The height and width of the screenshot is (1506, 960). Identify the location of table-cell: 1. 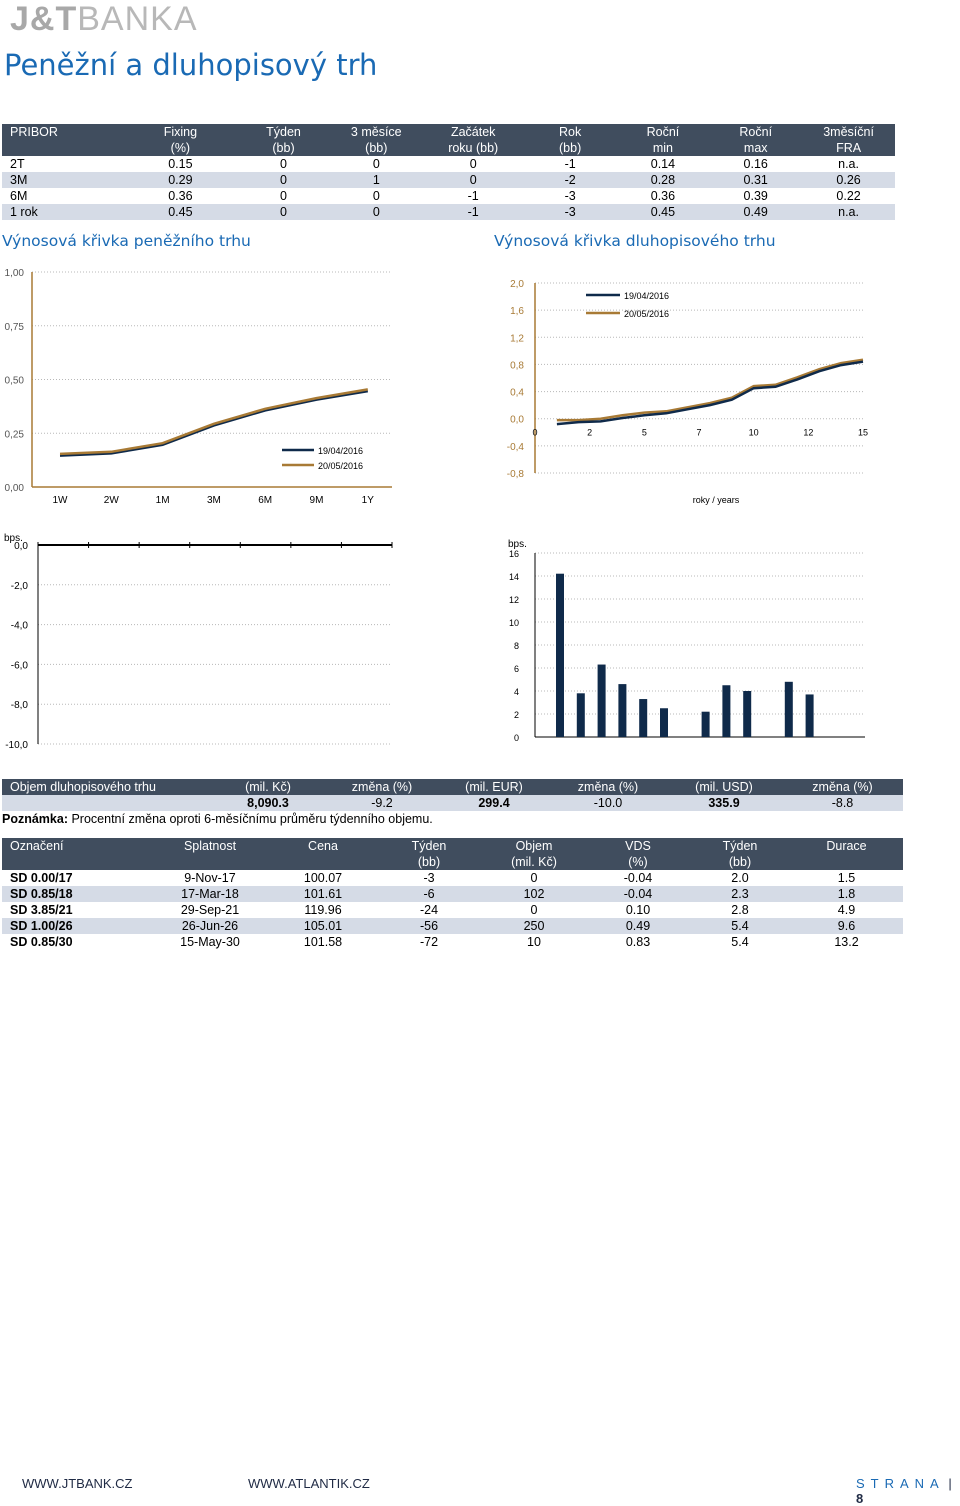
(376, 180).